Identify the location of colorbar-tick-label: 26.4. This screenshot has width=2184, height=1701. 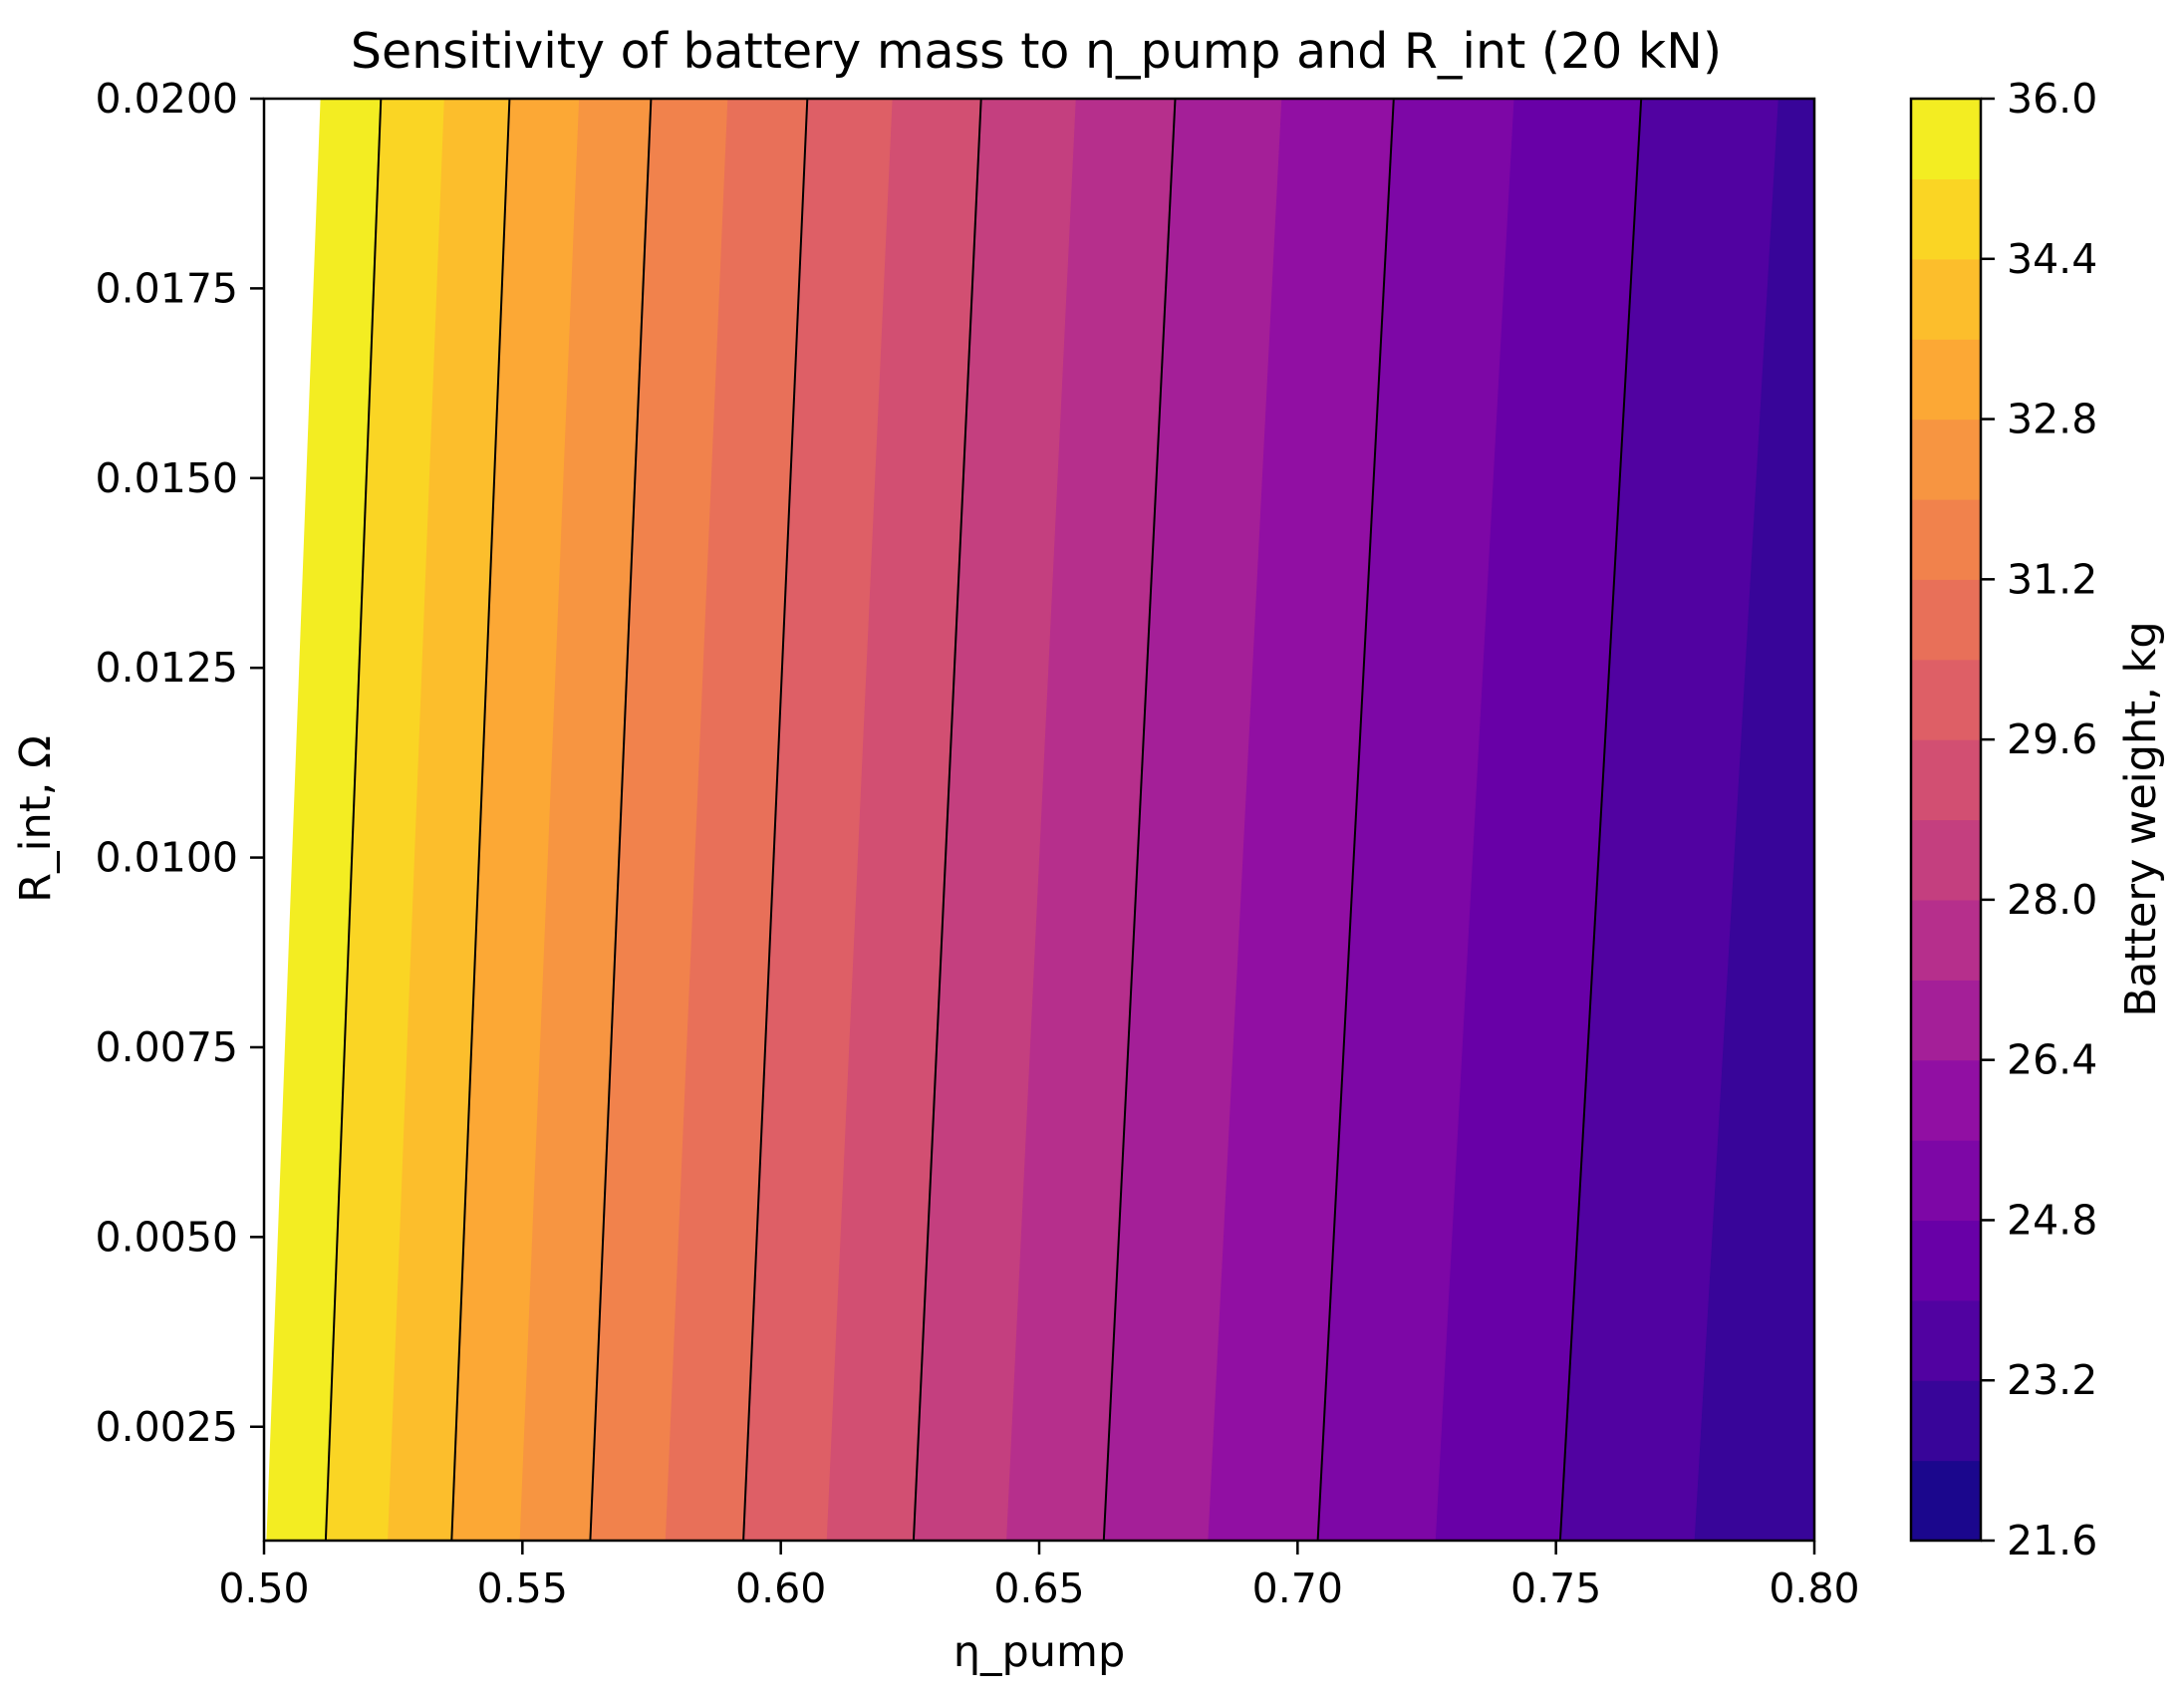
(2052, 1060).